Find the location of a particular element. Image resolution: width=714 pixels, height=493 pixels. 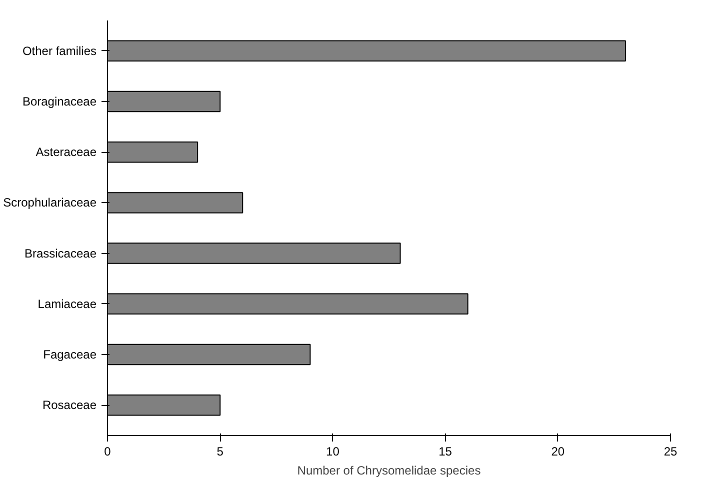

x-tick-label: 5 is located at coordinates (220, 451).